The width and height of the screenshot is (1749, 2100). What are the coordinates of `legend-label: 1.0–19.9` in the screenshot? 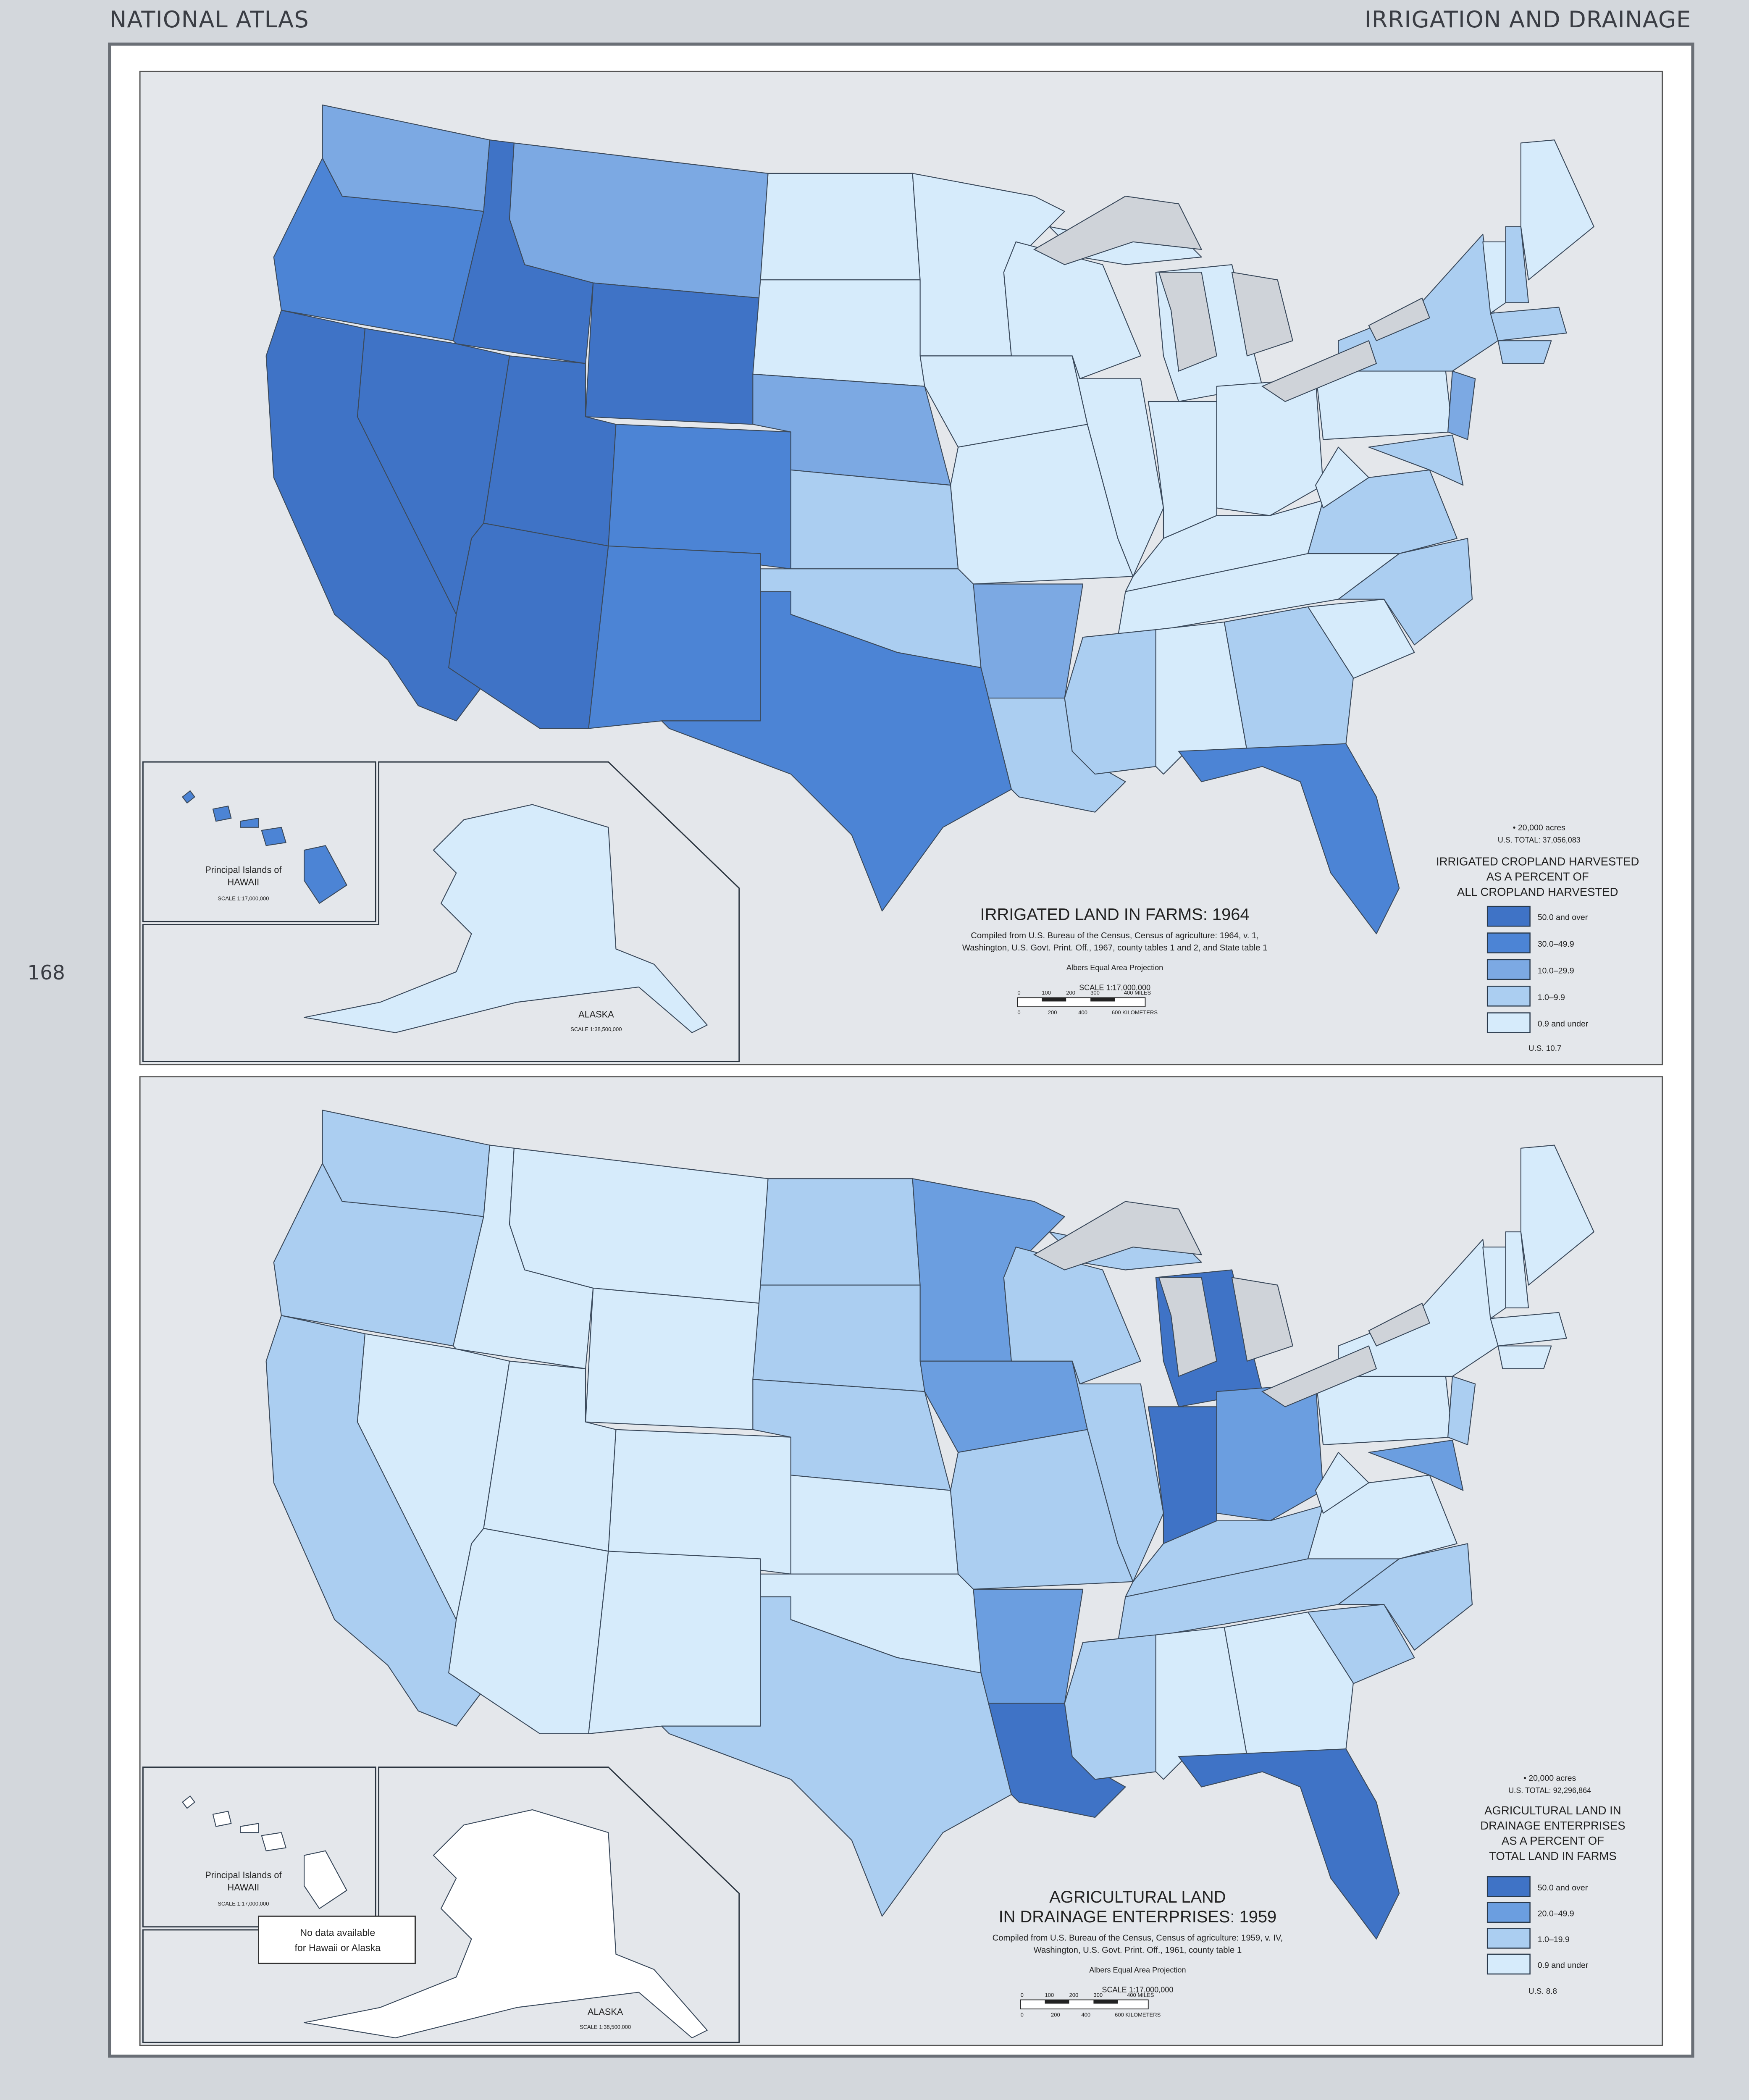 It's located at (1554, 1939).